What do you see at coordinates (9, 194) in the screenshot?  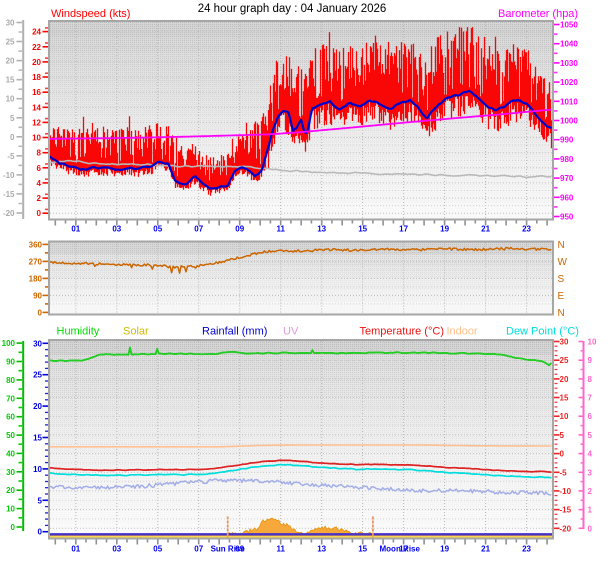 I see `svg-text: -15` at bounding box center [9, 194].